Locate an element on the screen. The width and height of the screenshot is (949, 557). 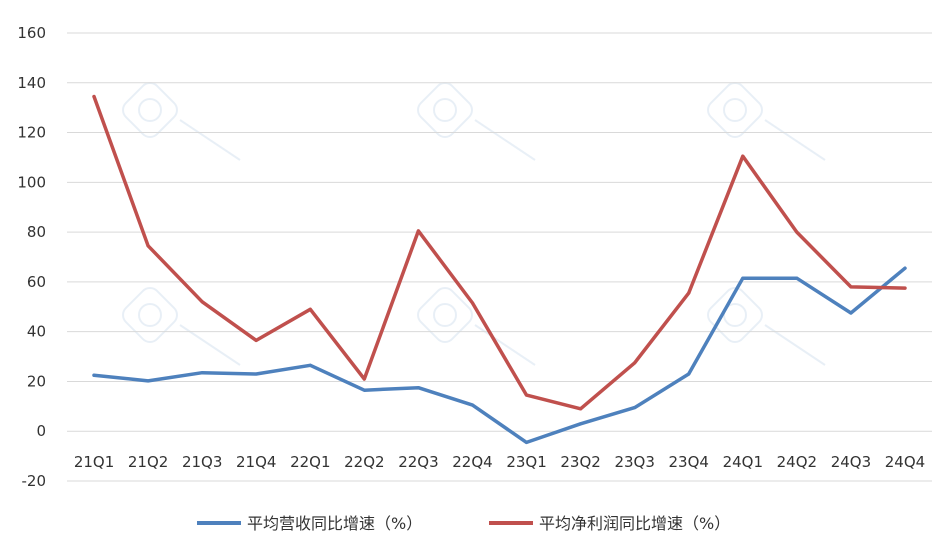
y-axis-ticks: 160 140 120 100 80 60 40 20 0 -20 is located at coordinates (31, 257).